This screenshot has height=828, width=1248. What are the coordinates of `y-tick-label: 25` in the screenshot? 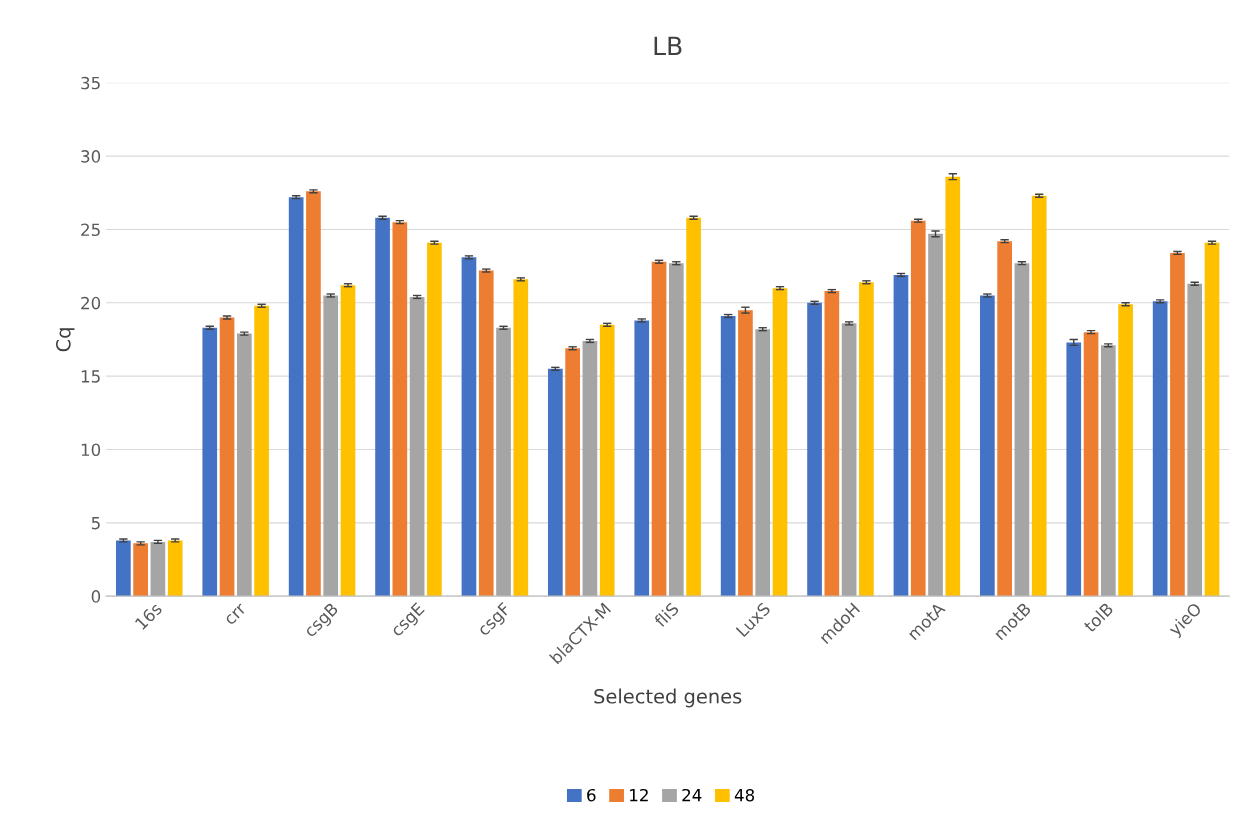 It's located at (90, 230).